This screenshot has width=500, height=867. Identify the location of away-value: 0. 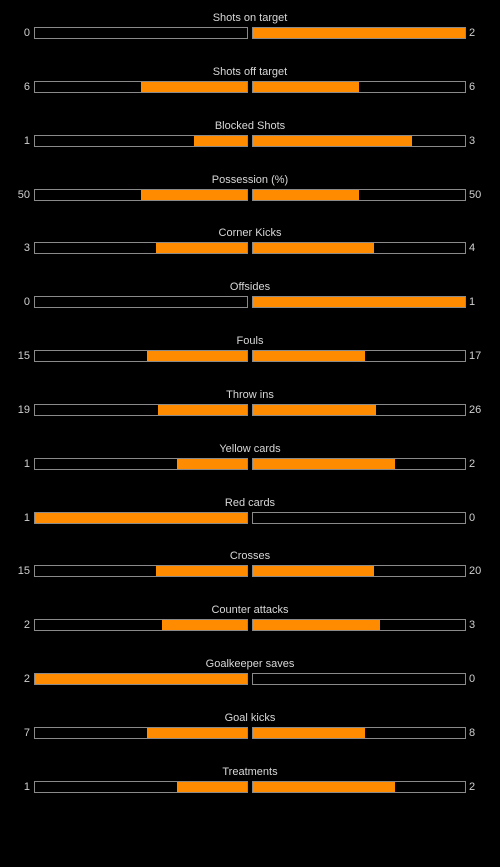
(472, 679).